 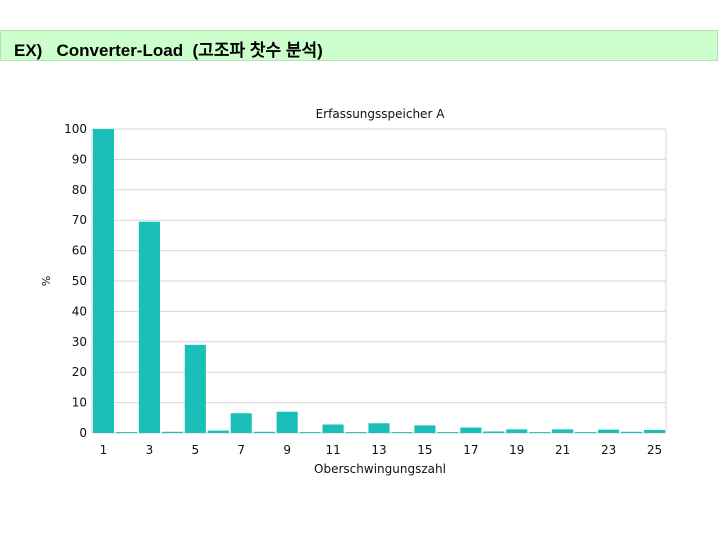 I want to click on y-tick-label: 40, so click(x=79, y=311).